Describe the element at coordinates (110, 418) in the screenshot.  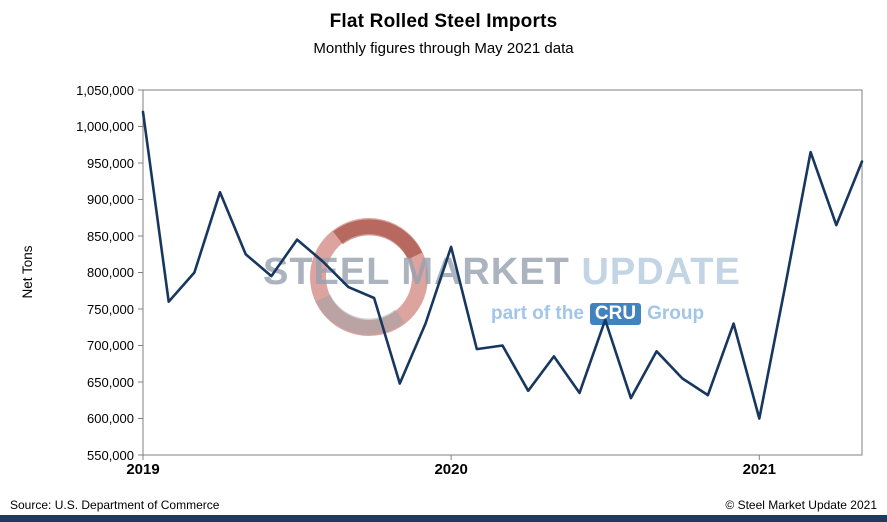
I see `y-tick-label: 600,000` at that location.